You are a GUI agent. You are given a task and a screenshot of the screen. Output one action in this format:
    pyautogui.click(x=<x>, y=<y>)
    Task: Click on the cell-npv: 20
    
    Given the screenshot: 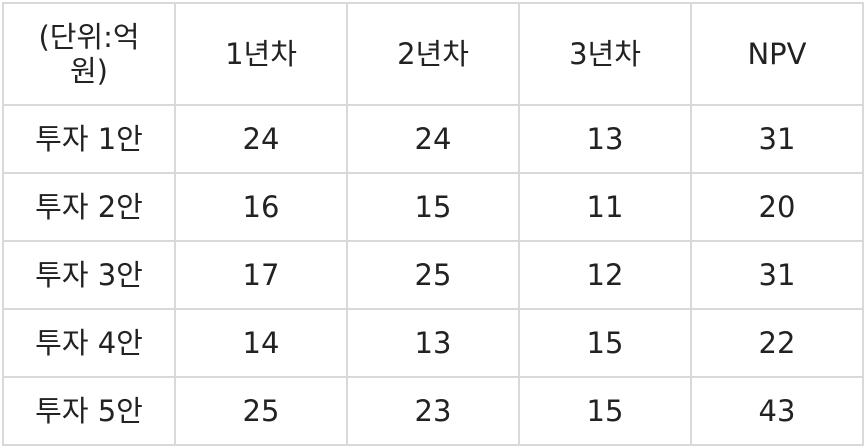 What is the action you would take?
    pyautogui.click(x=777, y=207)
    